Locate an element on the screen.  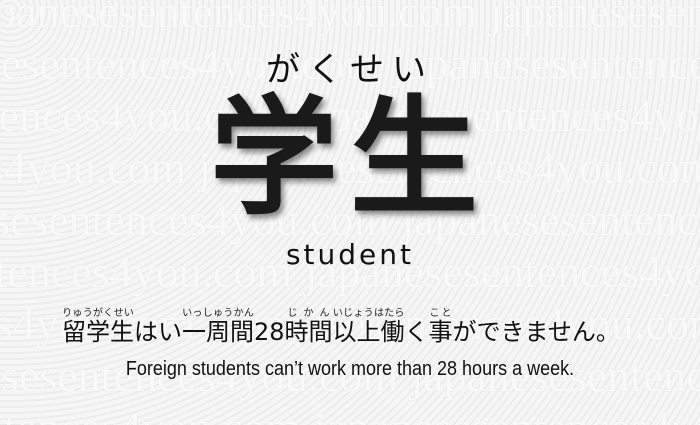
word: はい is located at coordinates (158, 332).